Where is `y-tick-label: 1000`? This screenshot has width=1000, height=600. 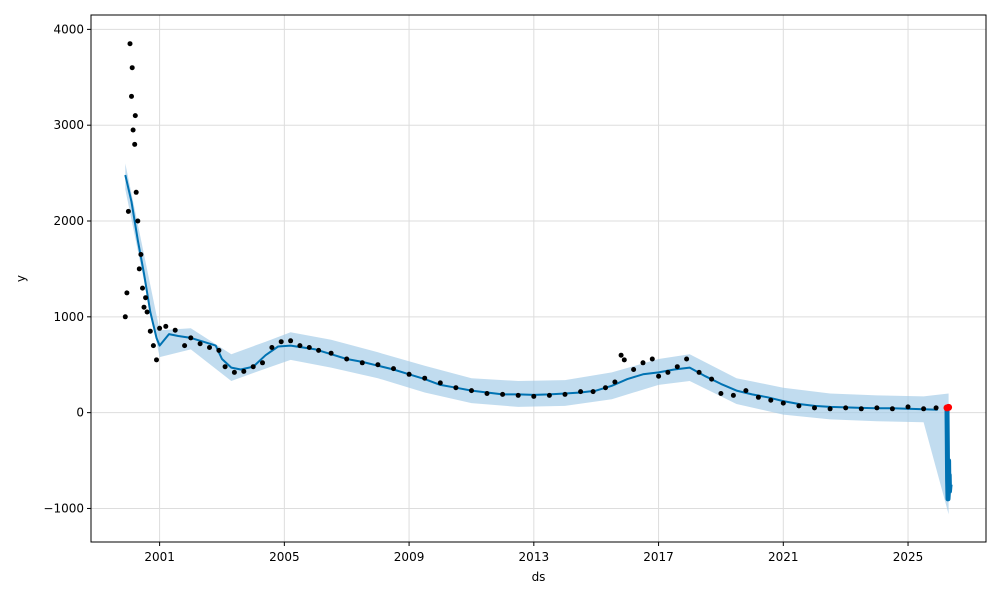 y-tick-label: 1000 is located at coordinates (68, 317).